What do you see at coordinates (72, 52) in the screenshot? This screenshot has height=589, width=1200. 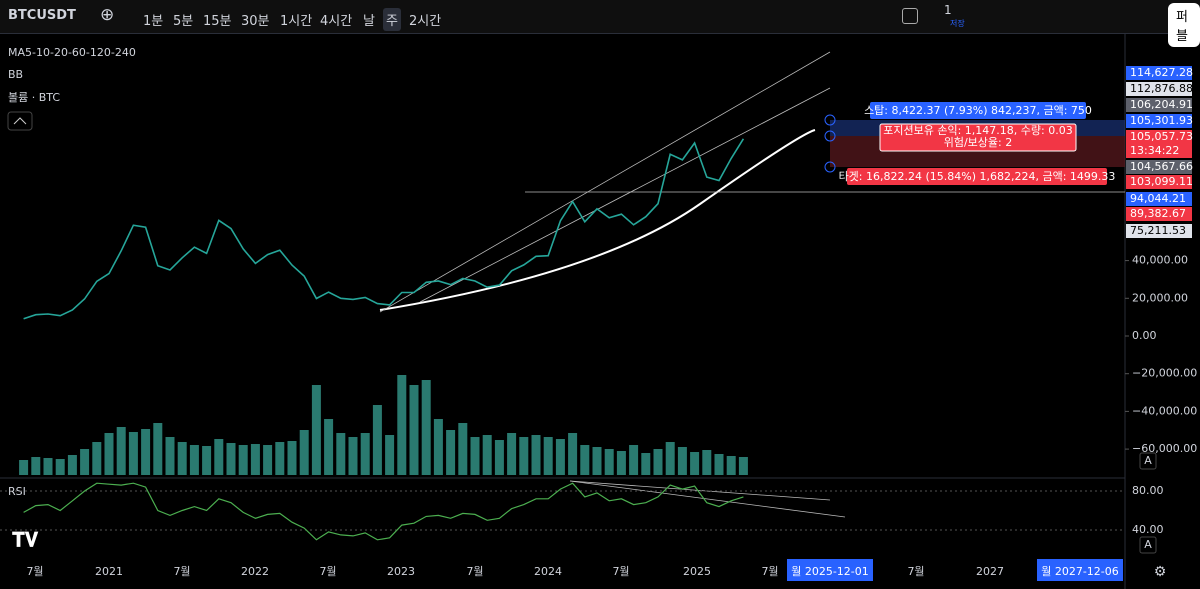 I see `ma-legend: MA5-10-20-60-120-240` at bounding box center [72, 52].